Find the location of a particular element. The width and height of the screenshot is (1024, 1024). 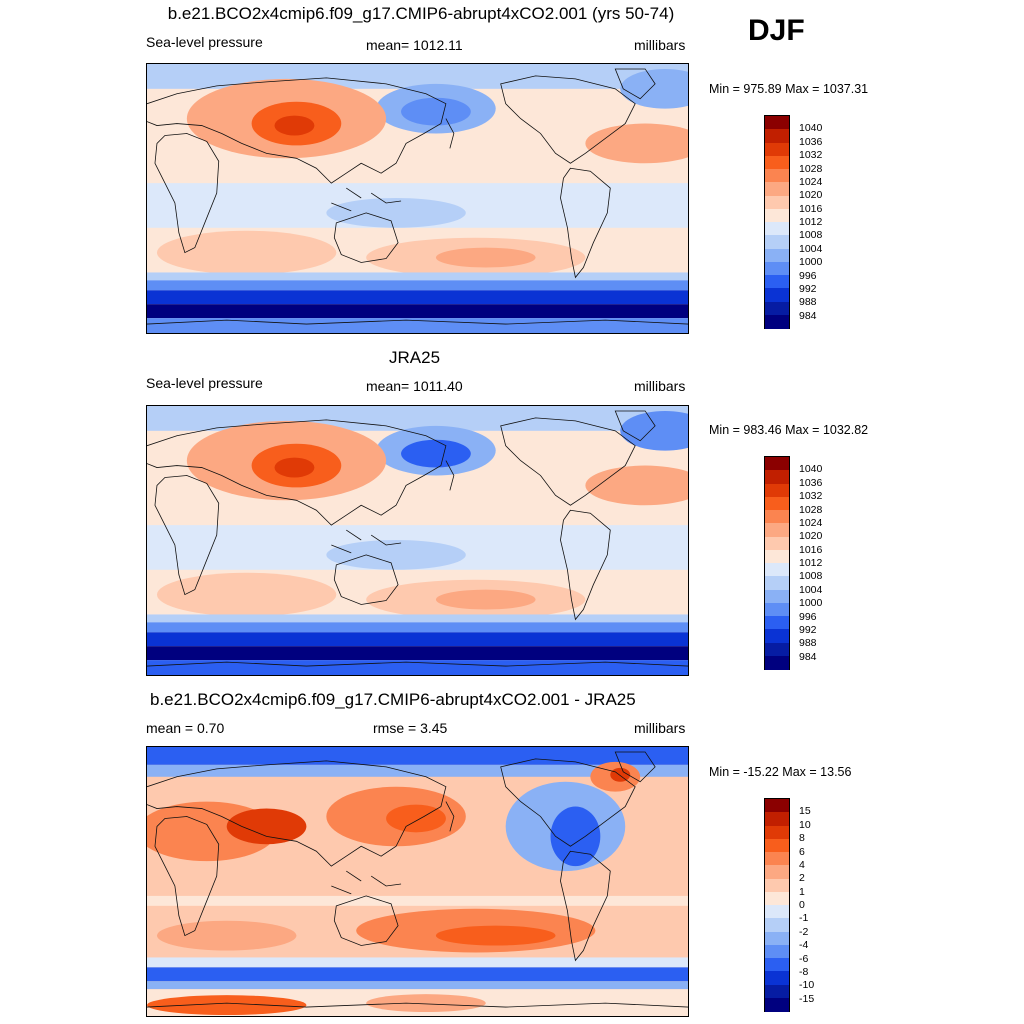

colorbar-tick-label: 6 is located at coordinates (802, 851).